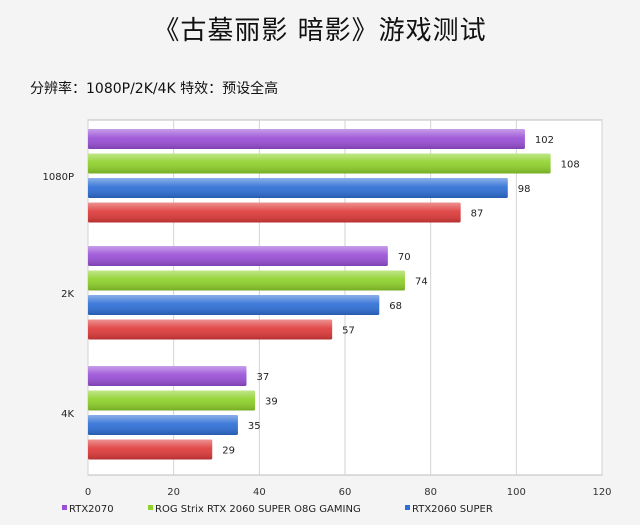  What do you see at coordinates (348, 331) in the screenshot?
I see `data-label: 57` at bounding box center [348, 331].